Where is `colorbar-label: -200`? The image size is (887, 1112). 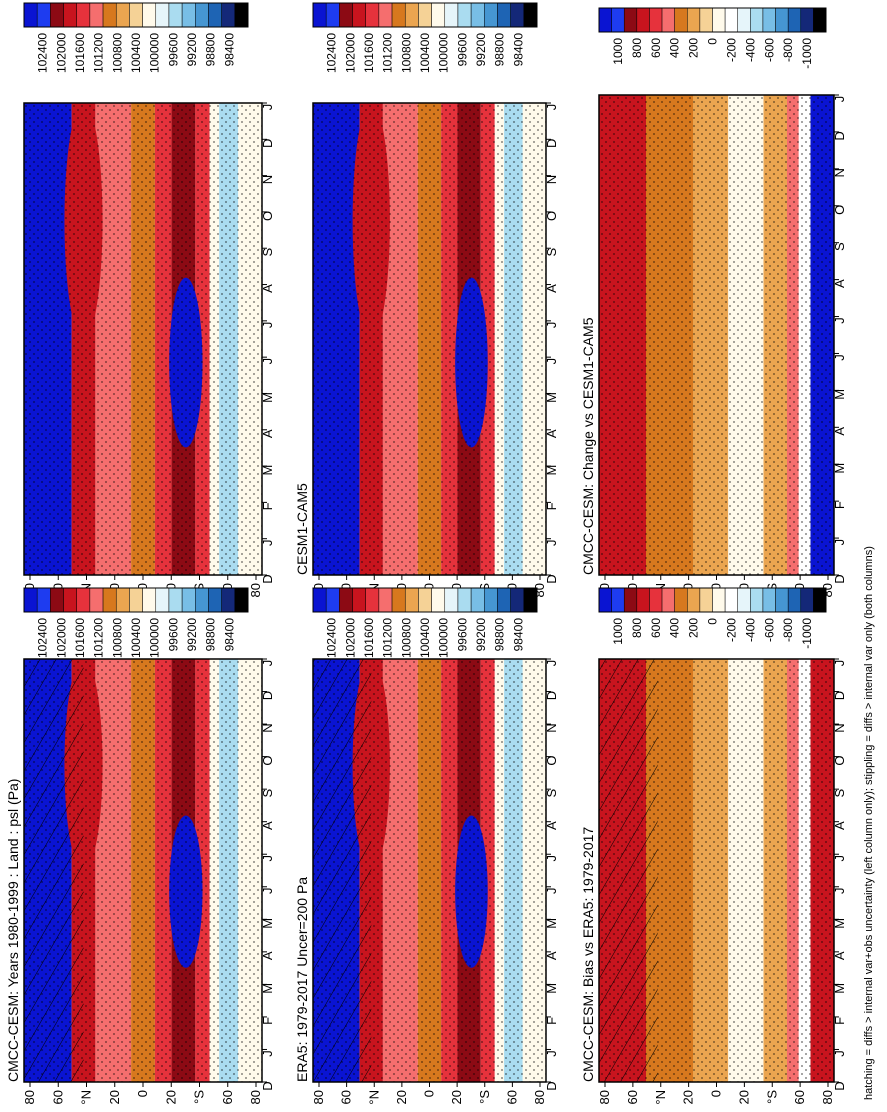 colorbar-label: -200 is located at coordinates (731, 50).